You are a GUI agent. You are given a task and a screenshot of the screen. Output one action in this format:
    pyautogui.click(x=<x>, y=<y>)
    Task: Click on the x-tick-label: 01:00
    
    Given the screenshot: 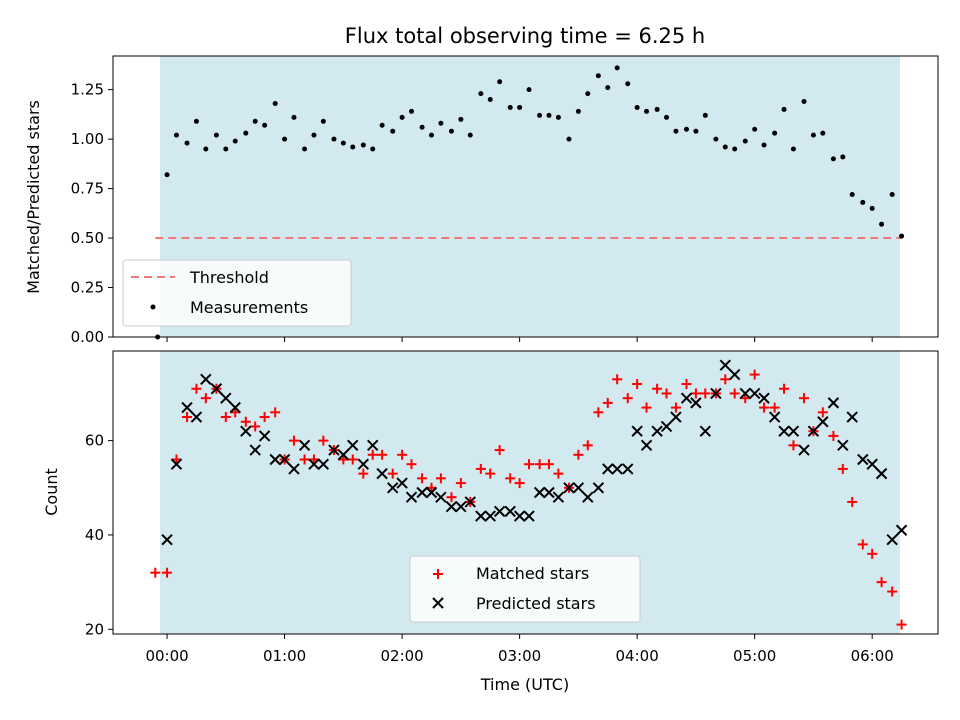 What is the action you would take?
    pyautogui.click(x=284, y=656)
    